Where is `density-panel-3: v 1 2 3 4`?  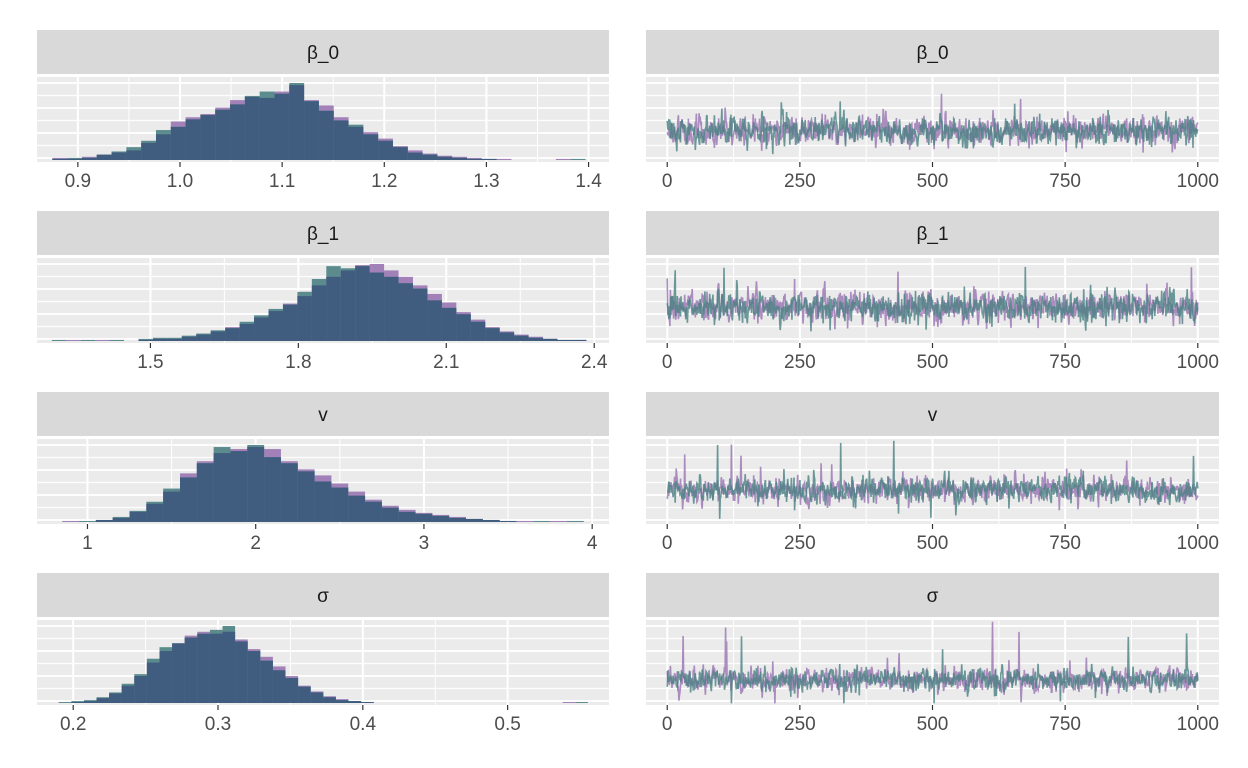
density-panel-3: v 1 2 3 4 is located at coordinates (323, 473).